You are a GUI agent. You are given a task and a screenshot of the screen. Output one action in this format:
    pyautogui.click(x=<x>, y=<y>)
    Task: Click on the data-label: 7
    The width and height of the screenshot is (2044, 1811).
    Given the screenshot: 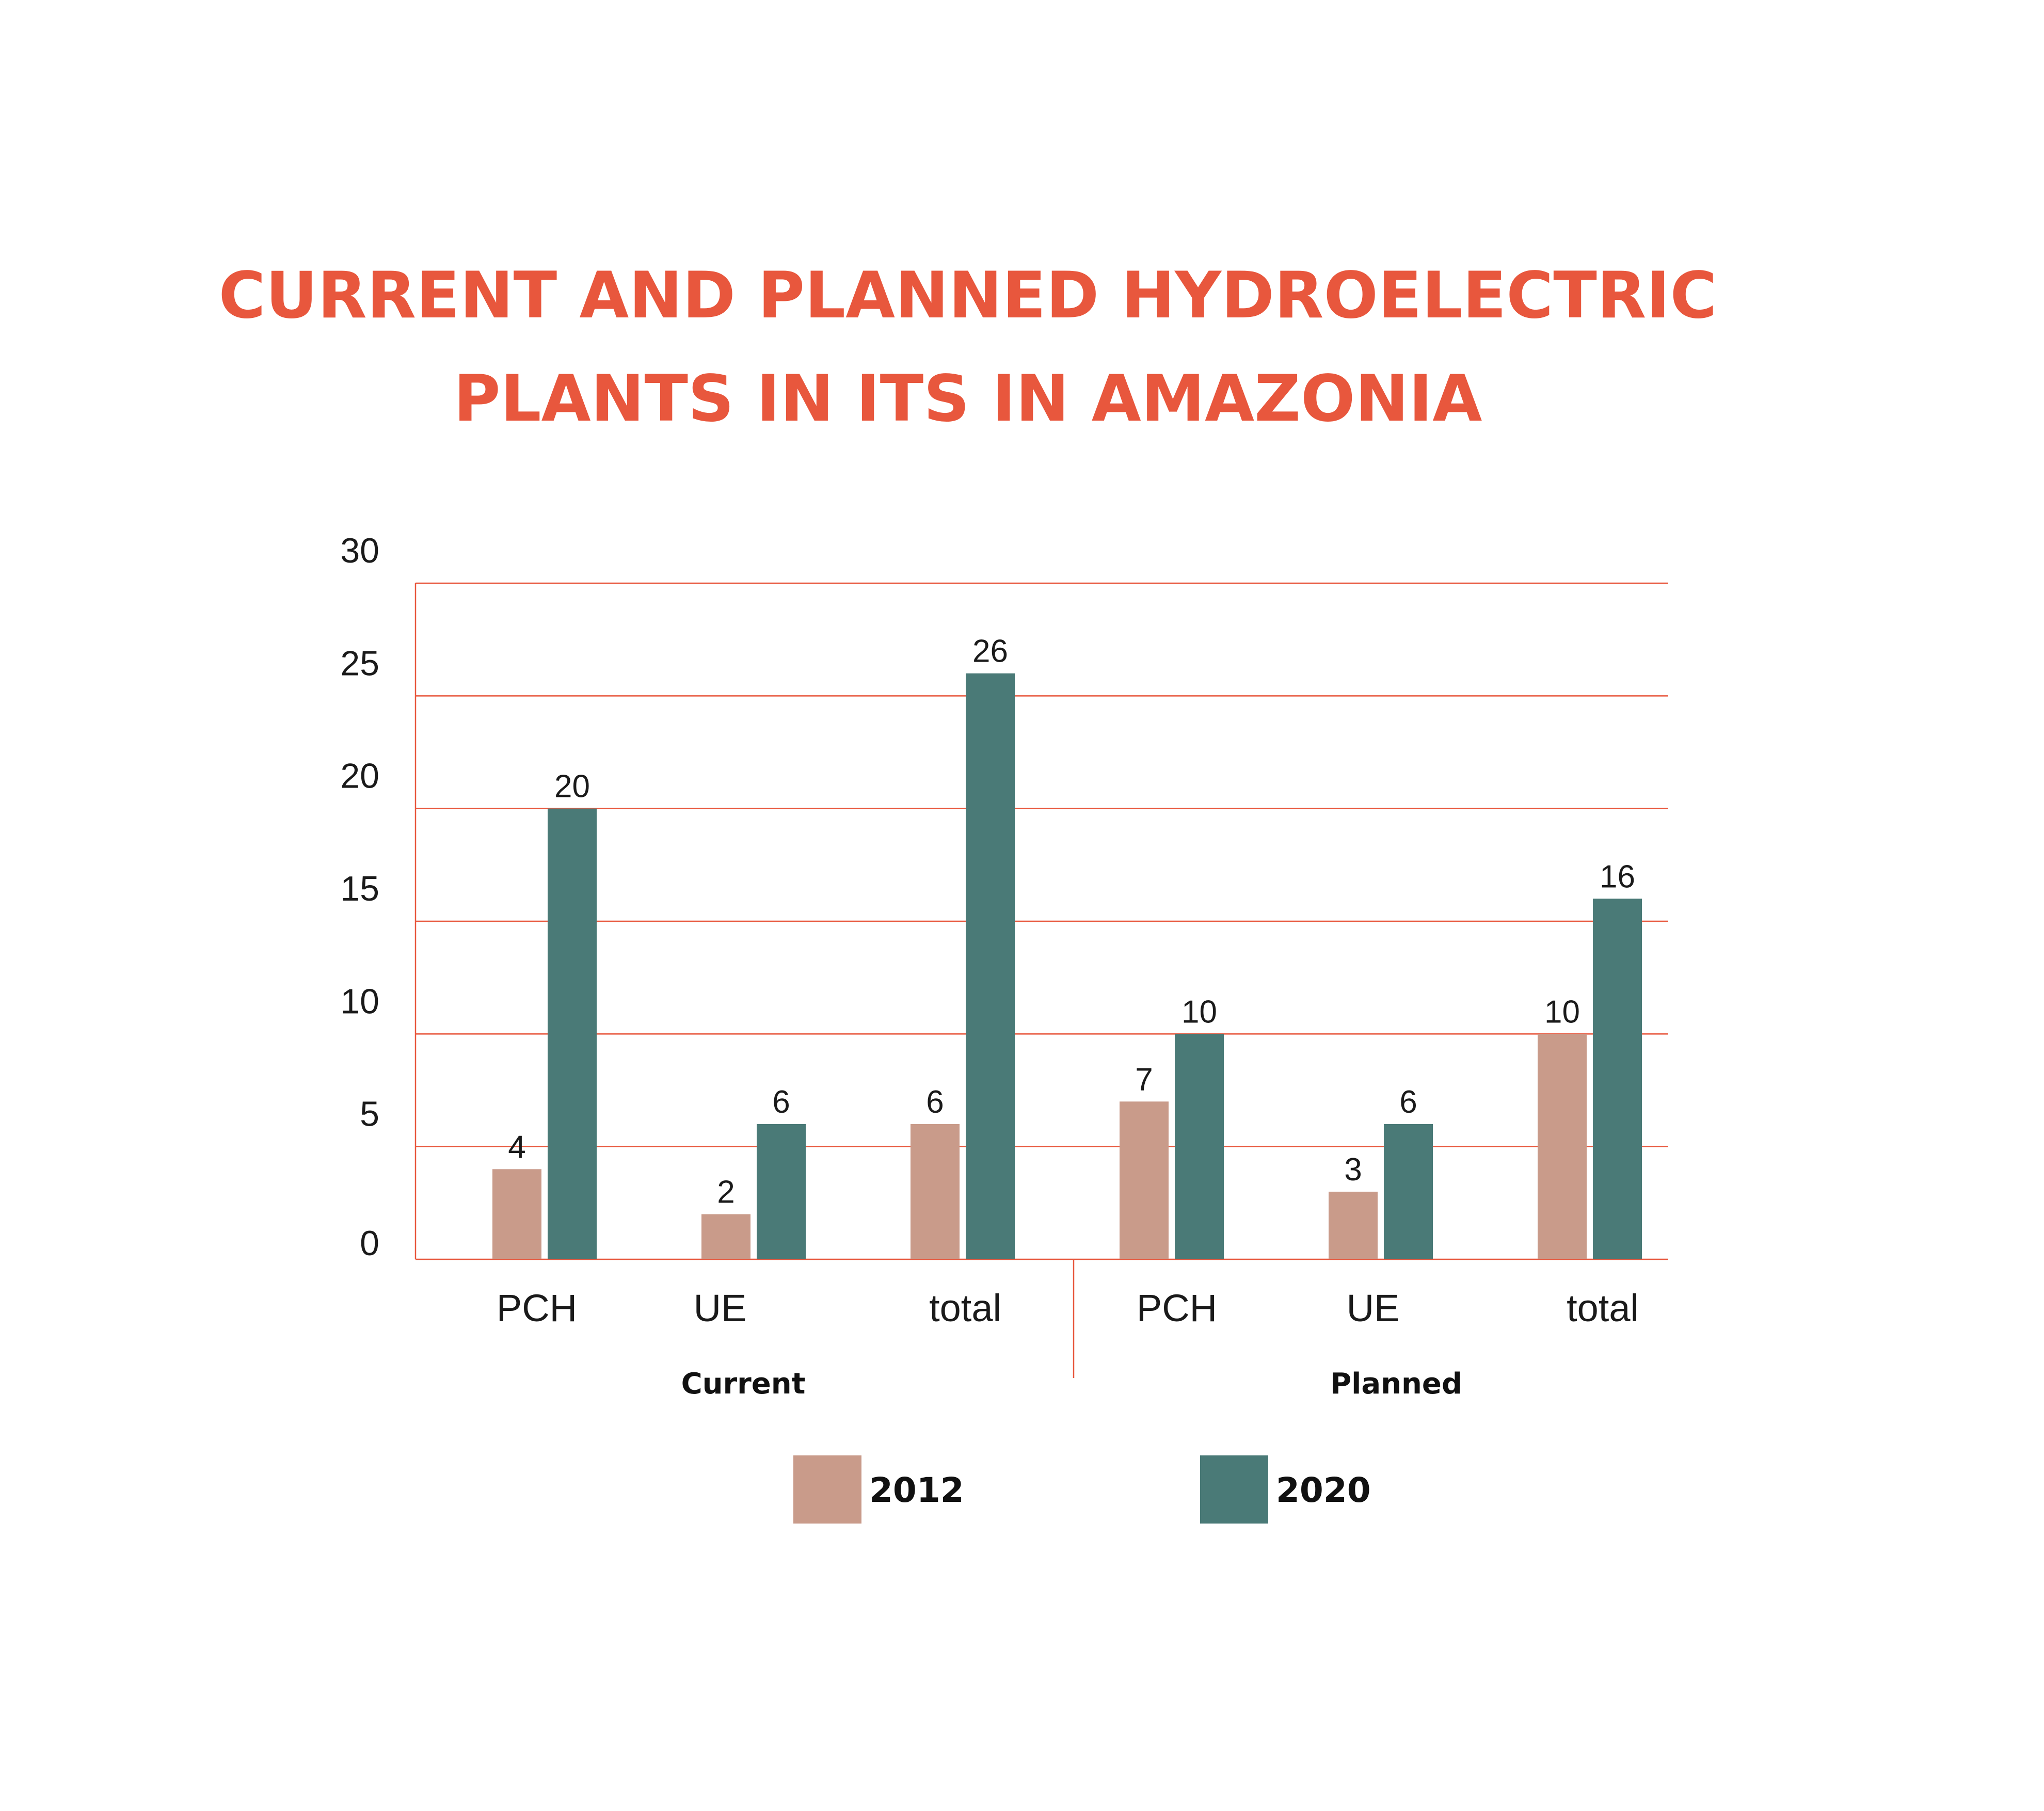 What is the action you would take?
    pyautogui.click(x=1144, y=1079)
    